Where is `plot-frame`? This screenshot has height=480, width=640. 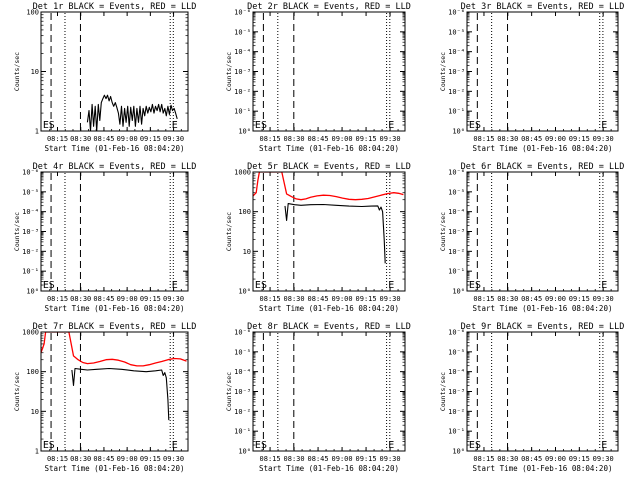 plot-frame is located at coordinates (542, 71).